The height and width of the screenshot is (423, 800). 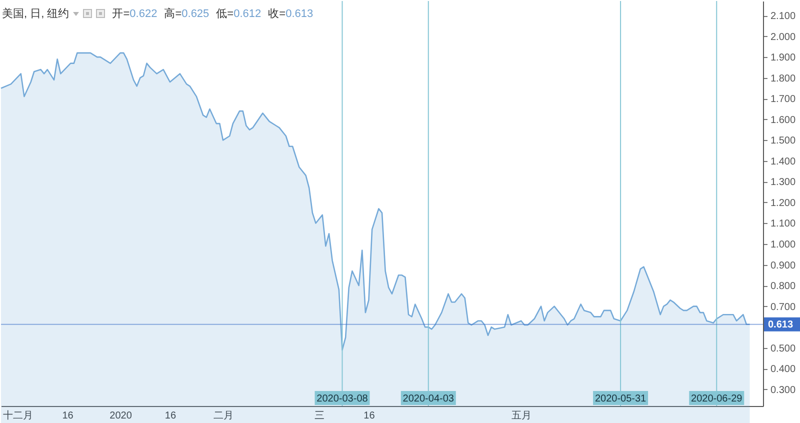 I want to click on y-tick-label: 1.500, so click(x=783, y=141).